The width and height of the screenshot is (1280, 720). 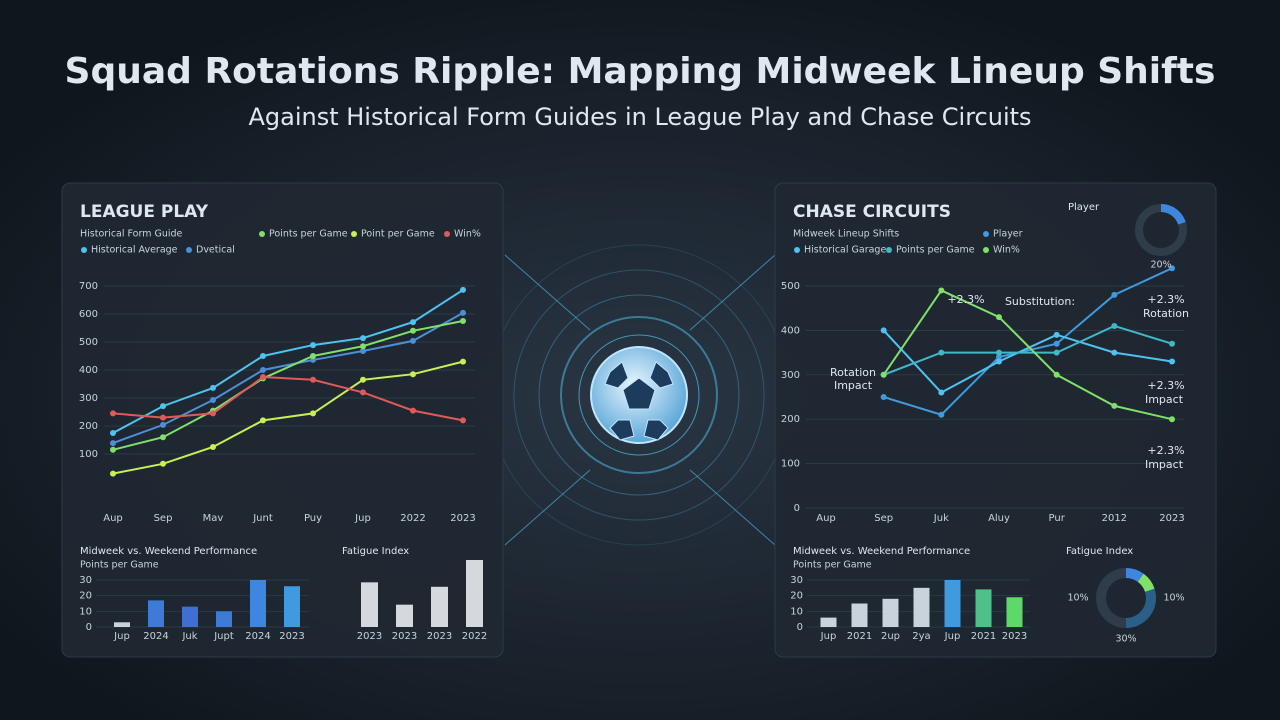 I want to click on chart-title: Player, so click(x=1084, y=207).